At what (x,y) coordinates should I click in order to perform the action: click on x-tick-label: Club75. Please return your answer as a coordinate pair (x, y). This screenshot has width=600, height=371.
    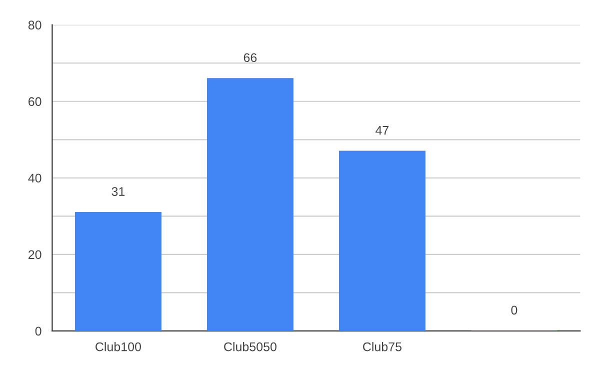
    Looking at the image, I should click on (382, 347).